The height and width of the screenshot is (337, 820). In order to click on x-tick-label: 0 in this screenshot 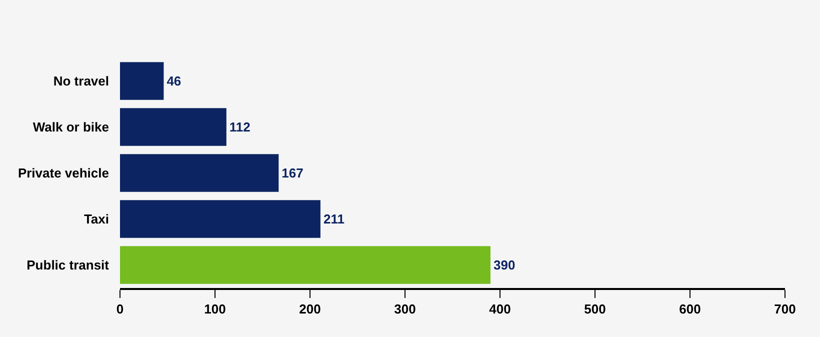, I will do `click(120, 308)`.